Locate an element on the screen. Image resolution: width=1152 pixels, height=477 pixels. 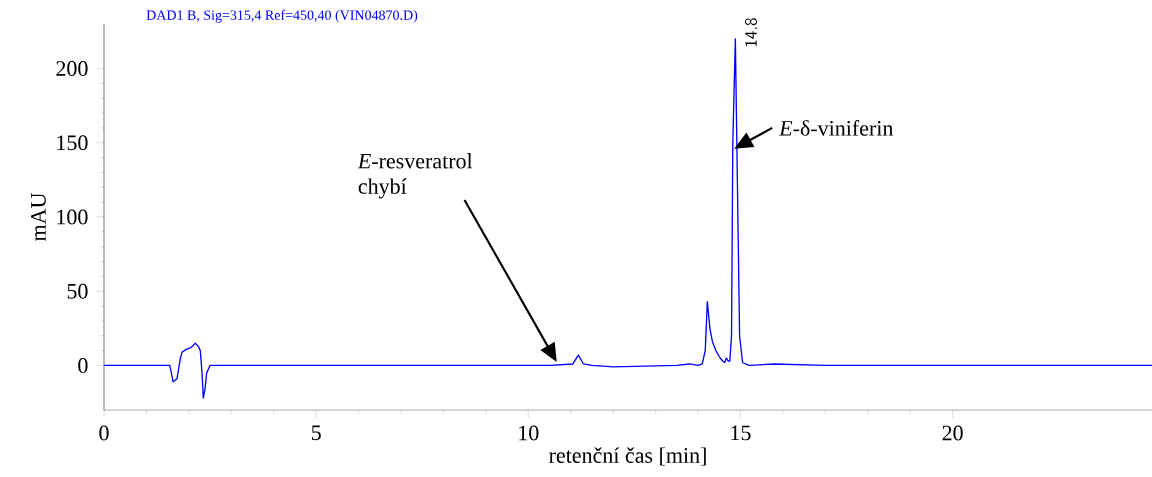
y-axis-title: mAU is located at coordinates (38, 217).